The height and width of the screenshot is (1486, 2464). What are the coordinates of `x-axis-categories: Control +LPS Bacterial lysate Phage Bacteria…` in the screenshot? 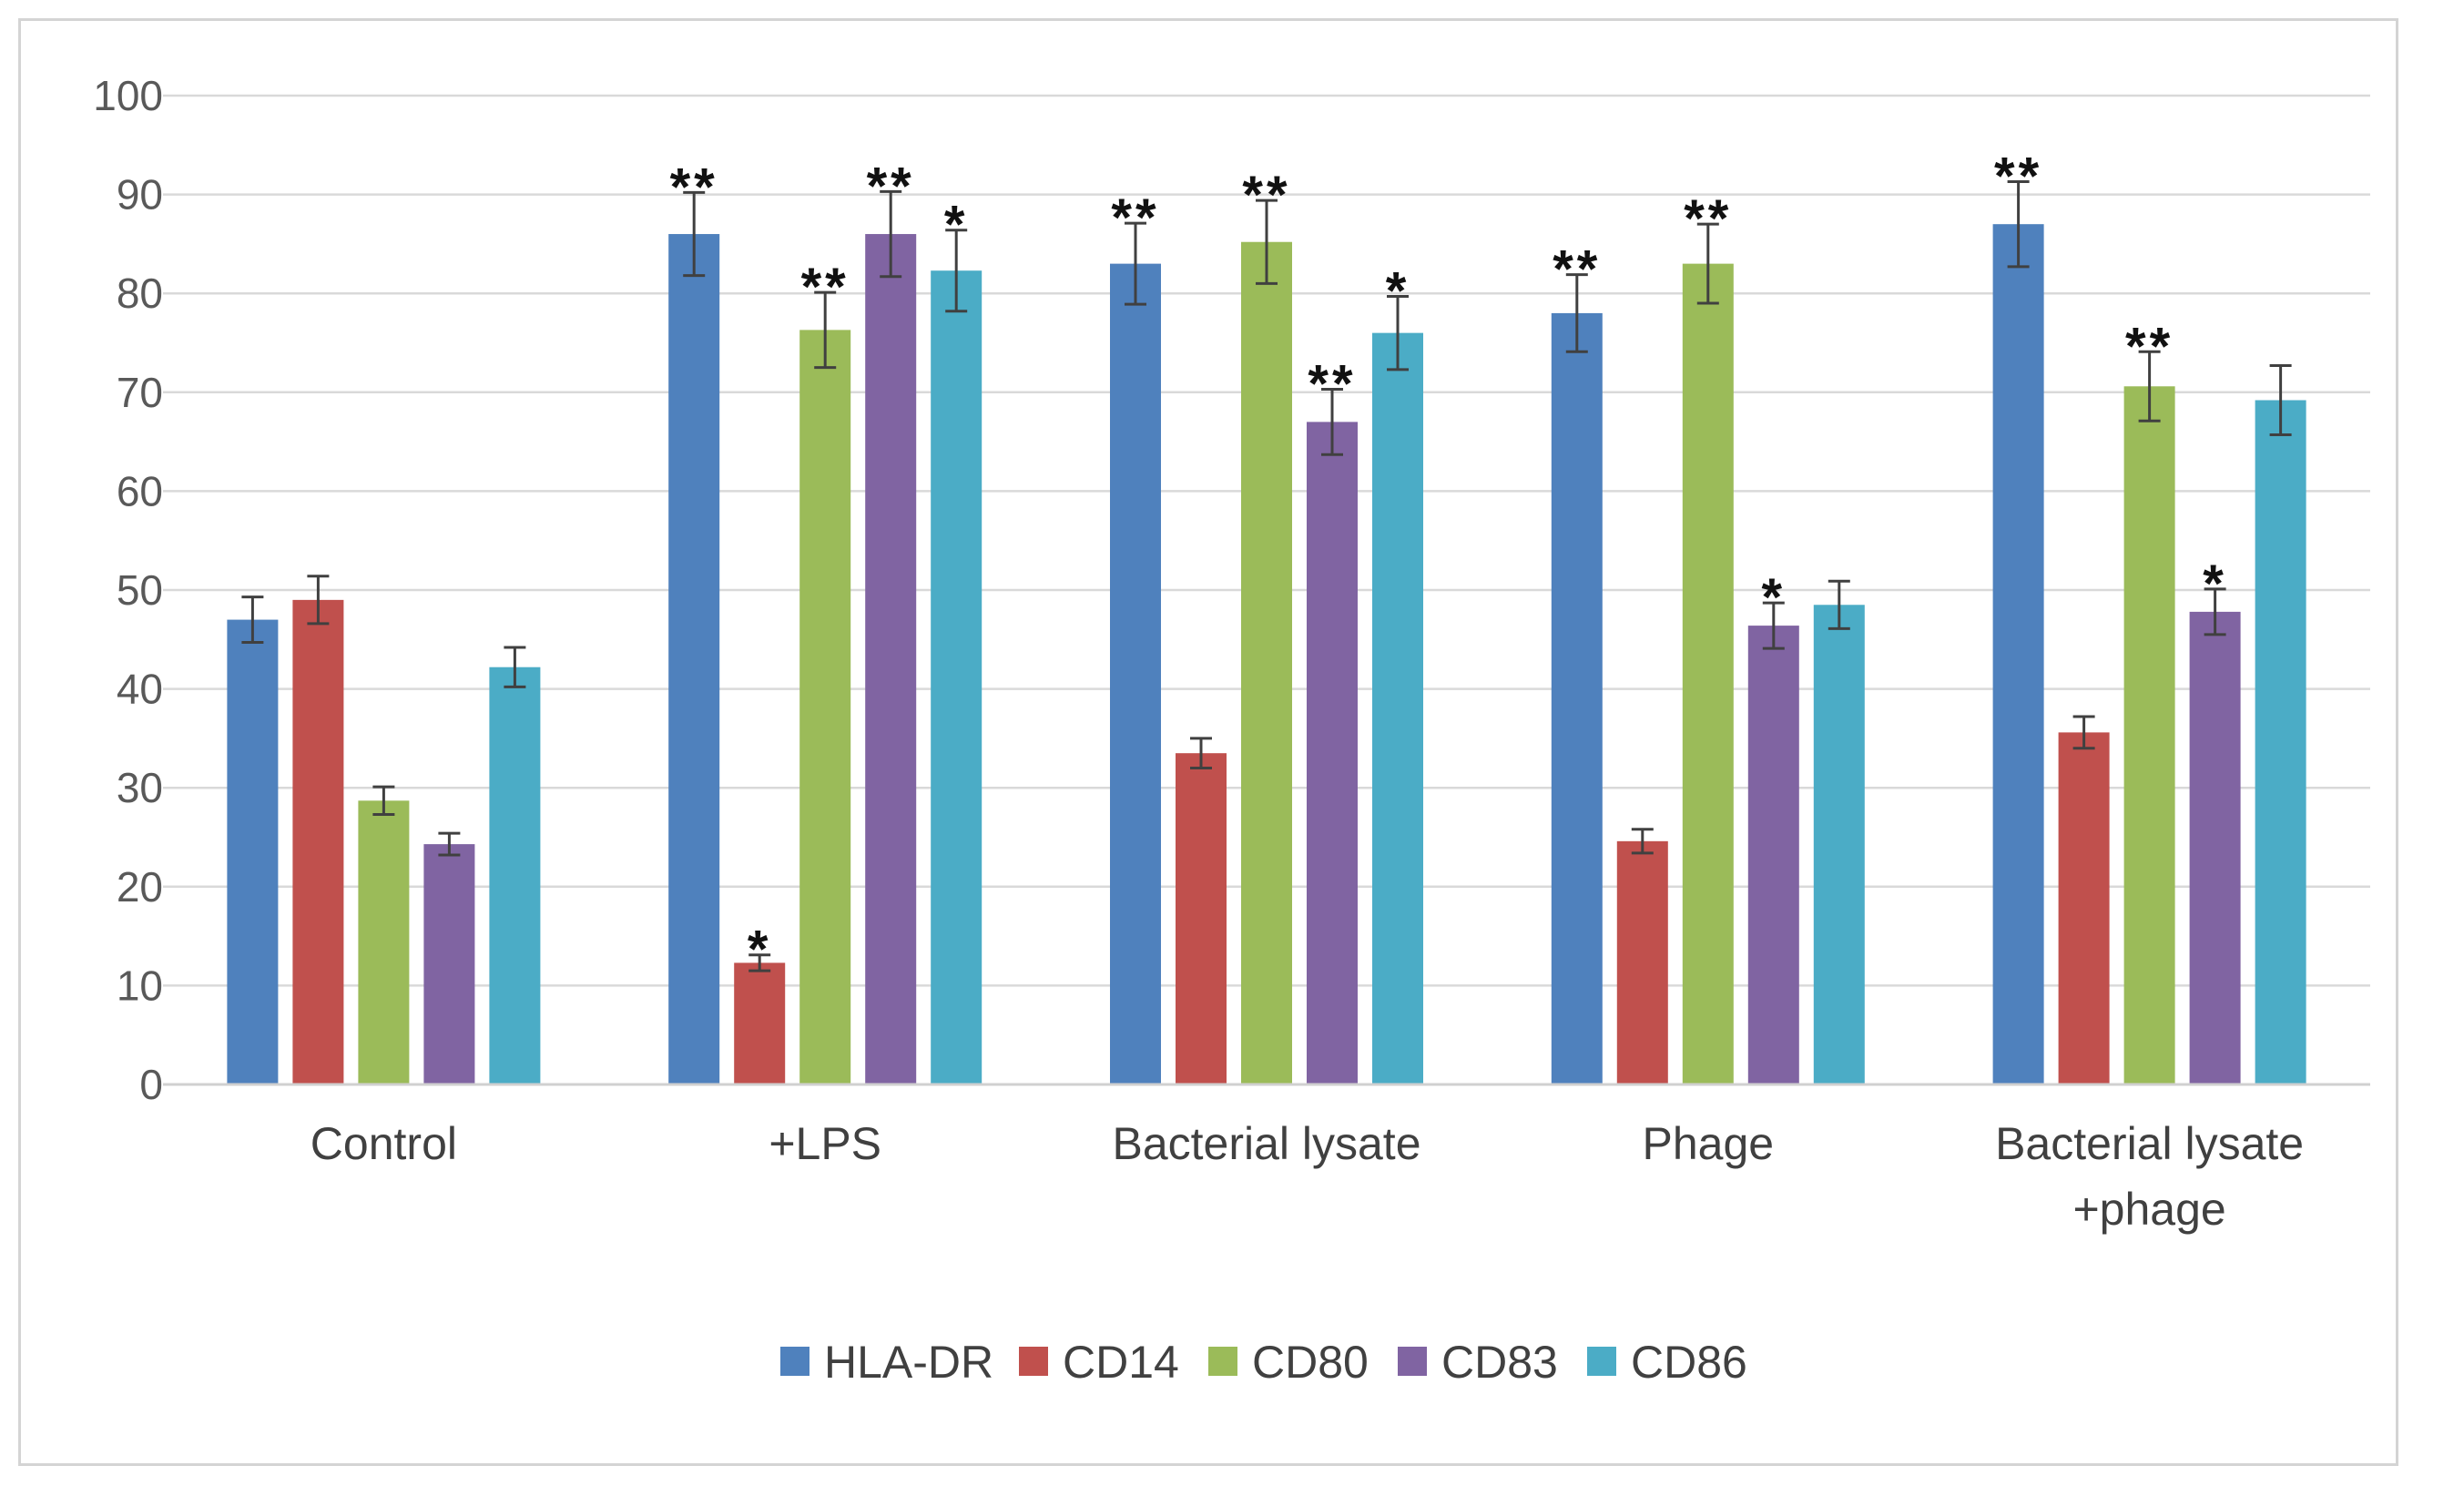 It's located at (1307, 1176).